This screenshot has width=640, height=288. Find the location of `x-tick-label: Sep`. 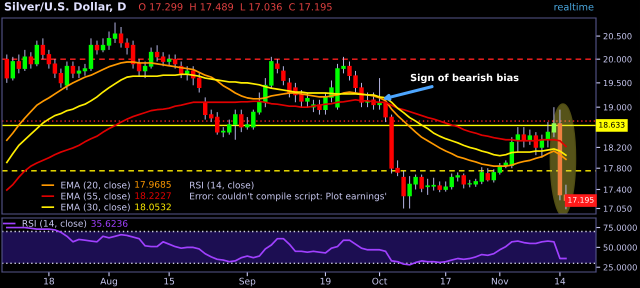

x-tick-label: Sep is located at coordinates (247, 282).